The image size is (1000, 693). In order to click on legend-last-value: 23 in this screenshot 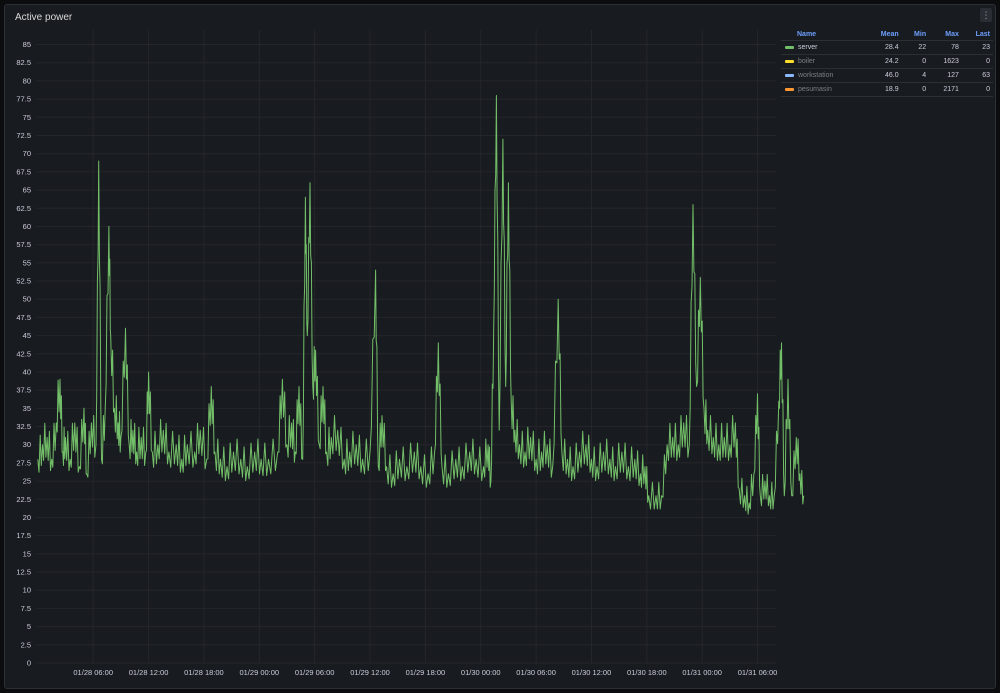, I will do `click(977, 47)`.